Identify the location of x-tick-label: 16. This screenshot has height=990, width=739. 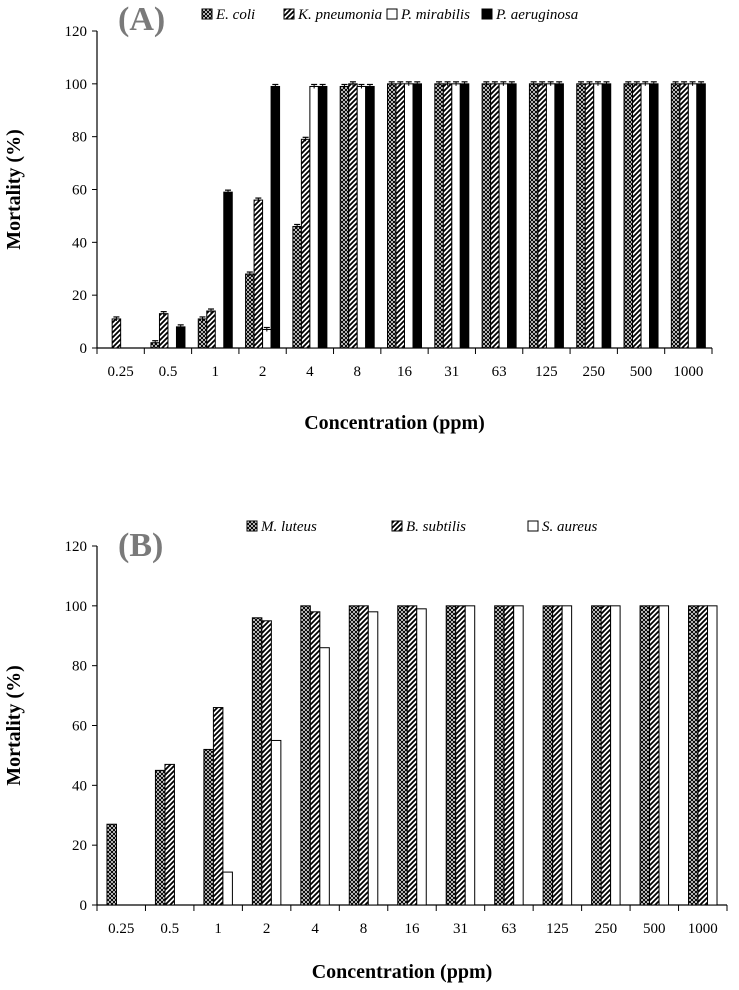
(405, 372).